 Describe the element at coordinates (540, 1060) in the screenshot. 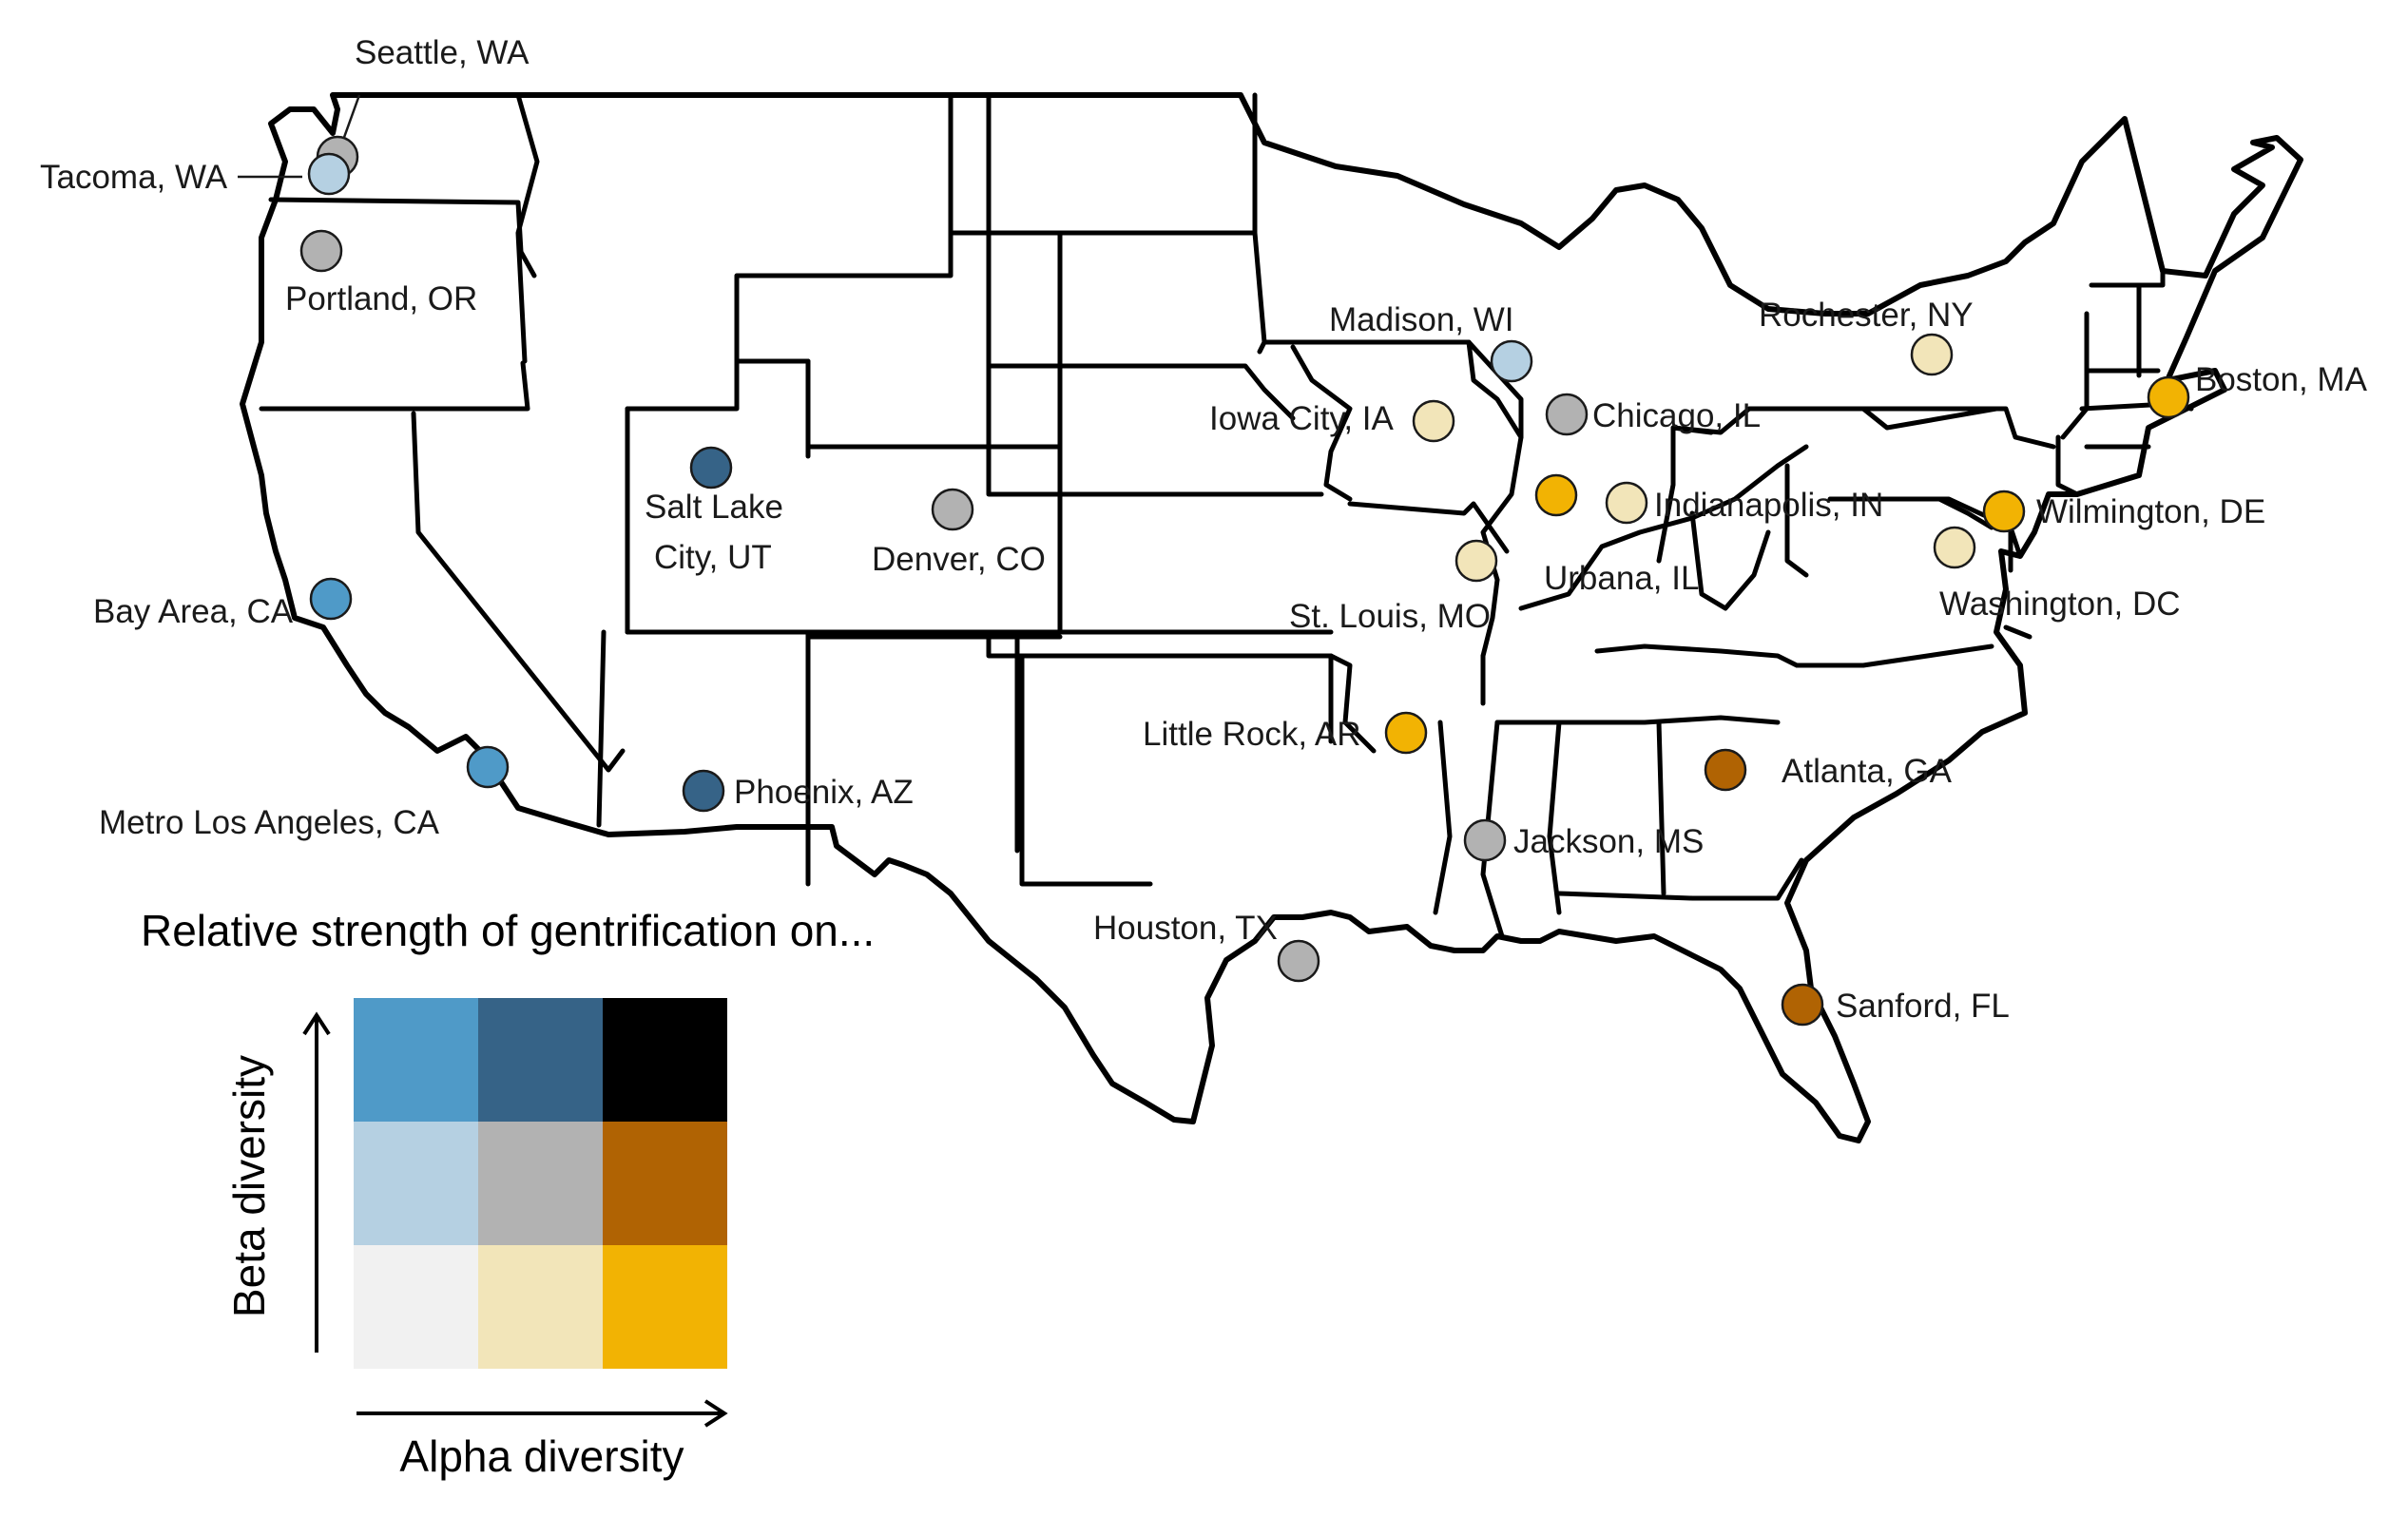

I see `legend-cell-r0-c1` at that location.